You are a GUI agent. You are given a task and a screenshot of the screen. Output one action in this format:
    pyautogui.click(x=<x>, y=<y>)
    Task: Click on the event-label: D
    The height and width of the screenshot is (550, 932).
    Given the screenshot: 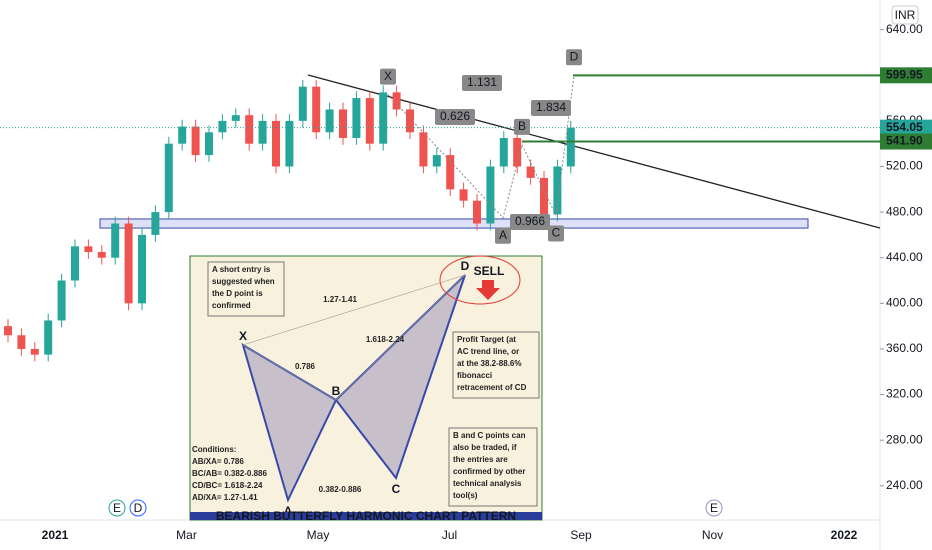 What is the action you would take?
    pyautogui.click(x=138, y=508)
    